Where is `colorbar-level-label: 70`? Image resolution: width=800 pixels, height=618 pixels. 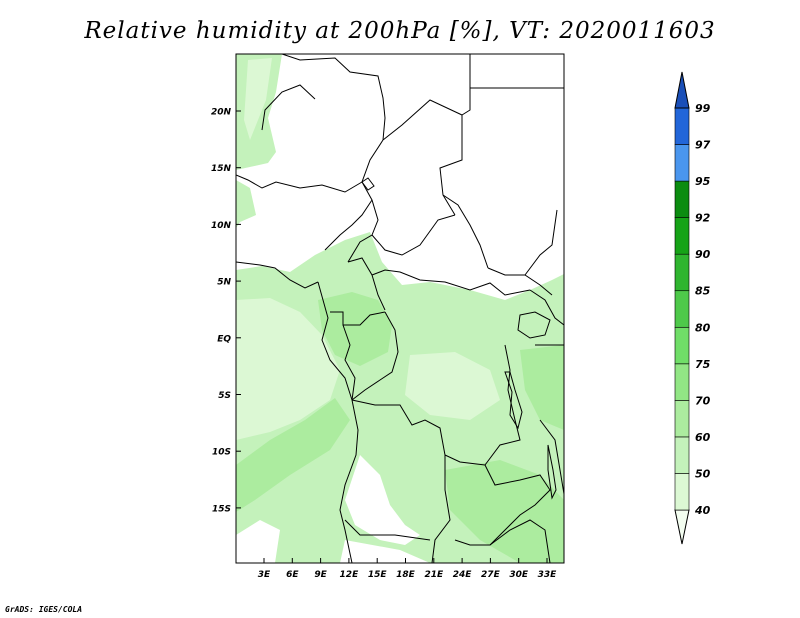
colorbar-level-label: 70 is located at coordinates (703, 400).